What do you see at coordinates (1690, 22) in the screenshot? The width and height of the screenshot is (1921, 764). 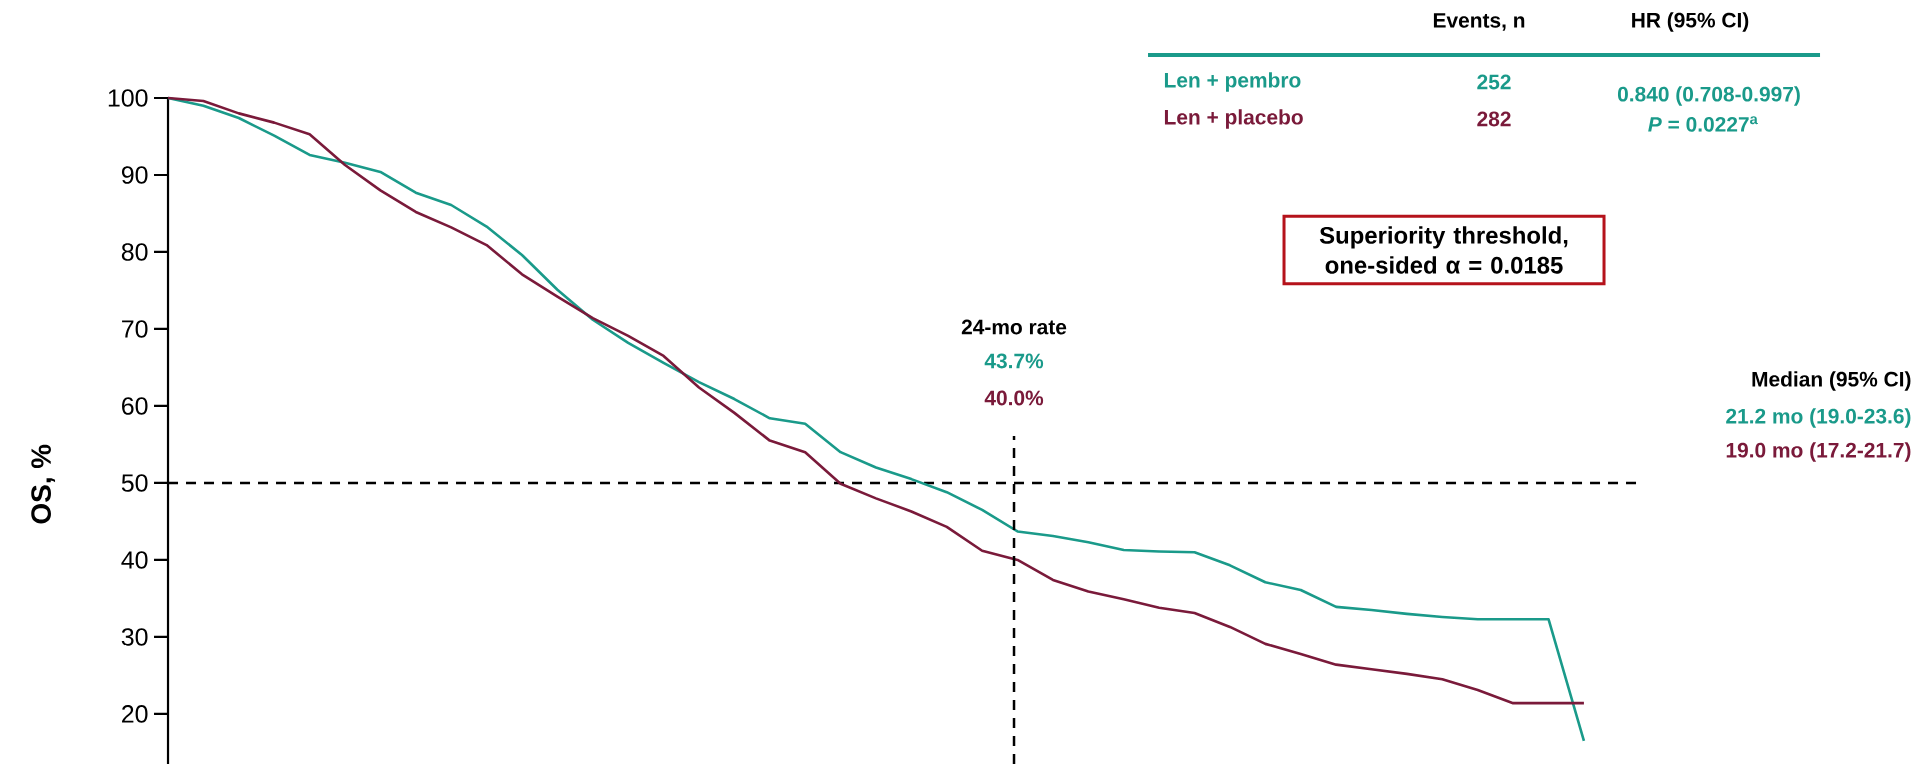 I see `text: HR (95% CI)` at bounding box center [1690, 22].